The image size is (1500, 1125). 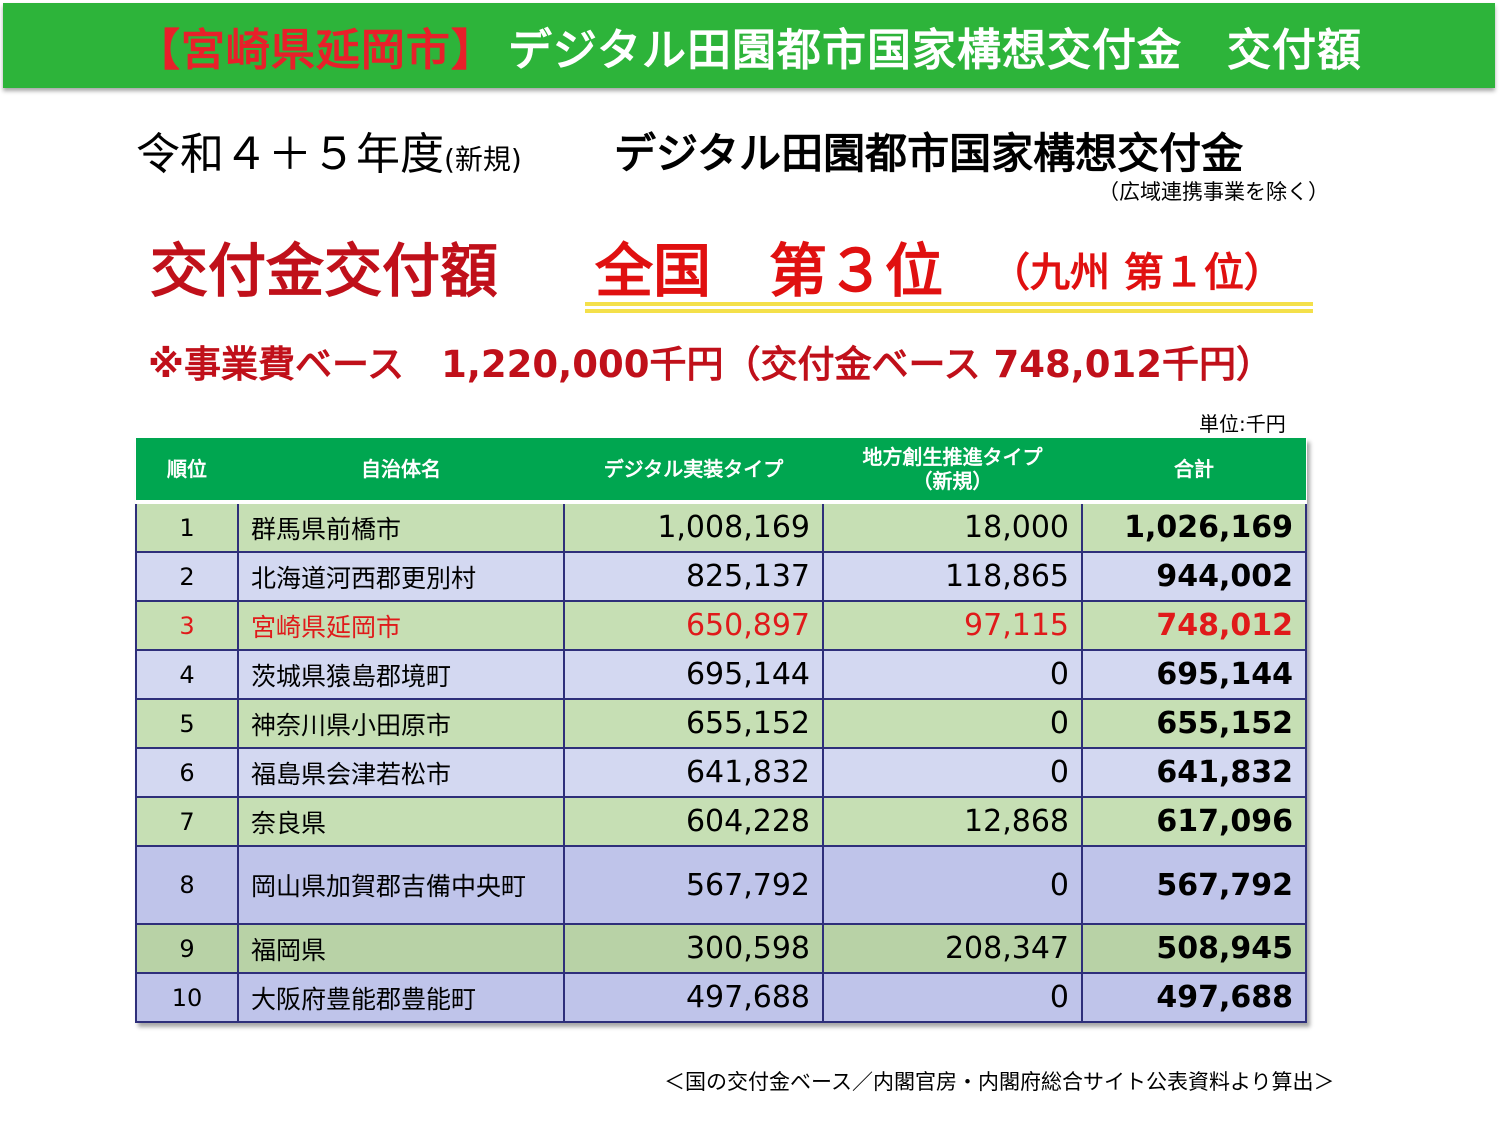 I want to click on header-total: 合計, so click(x=1194, y=471).